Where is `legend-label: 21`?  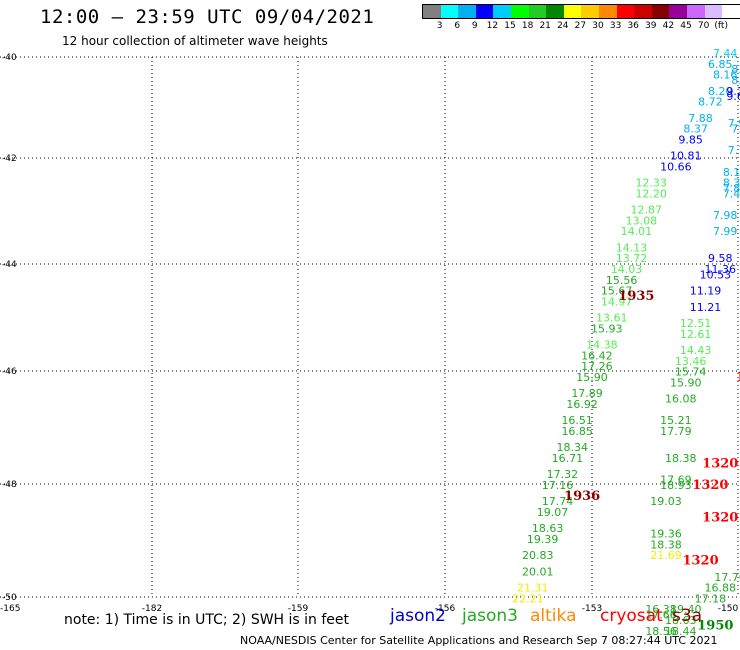
legend-label: 21 is located at coordinates (545, 26).